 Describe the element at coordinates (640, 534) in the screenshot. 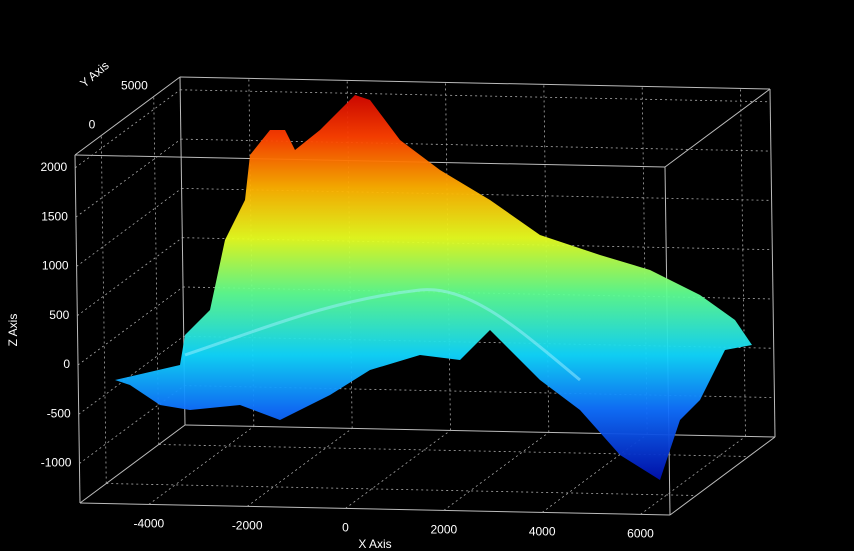

I see `x-tick-label: 6000` at that location.